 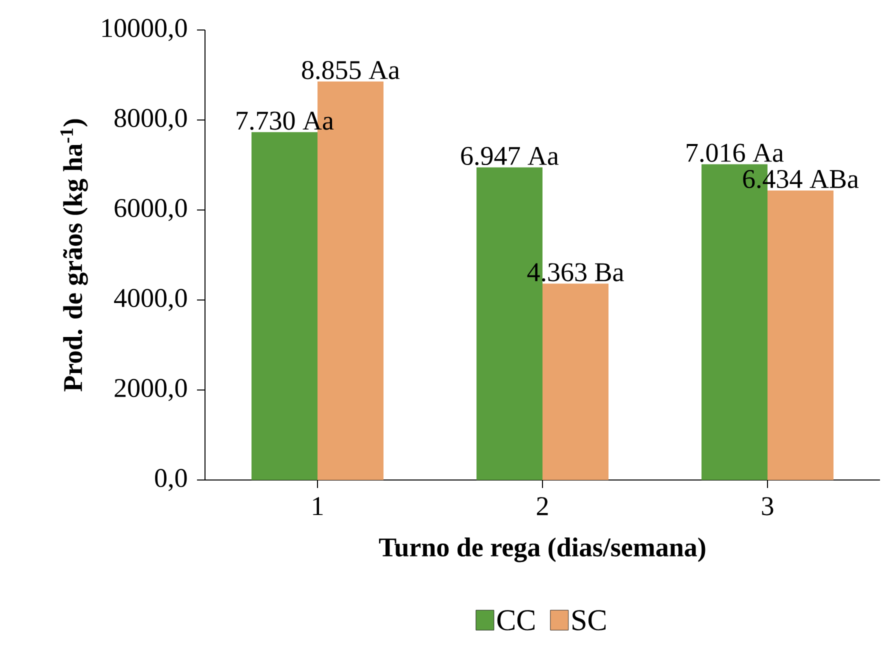 What do you see at coordinates (318, 506) in the screenshot?
I see `x-tick-label: 1` at bounding box center [318, 506].